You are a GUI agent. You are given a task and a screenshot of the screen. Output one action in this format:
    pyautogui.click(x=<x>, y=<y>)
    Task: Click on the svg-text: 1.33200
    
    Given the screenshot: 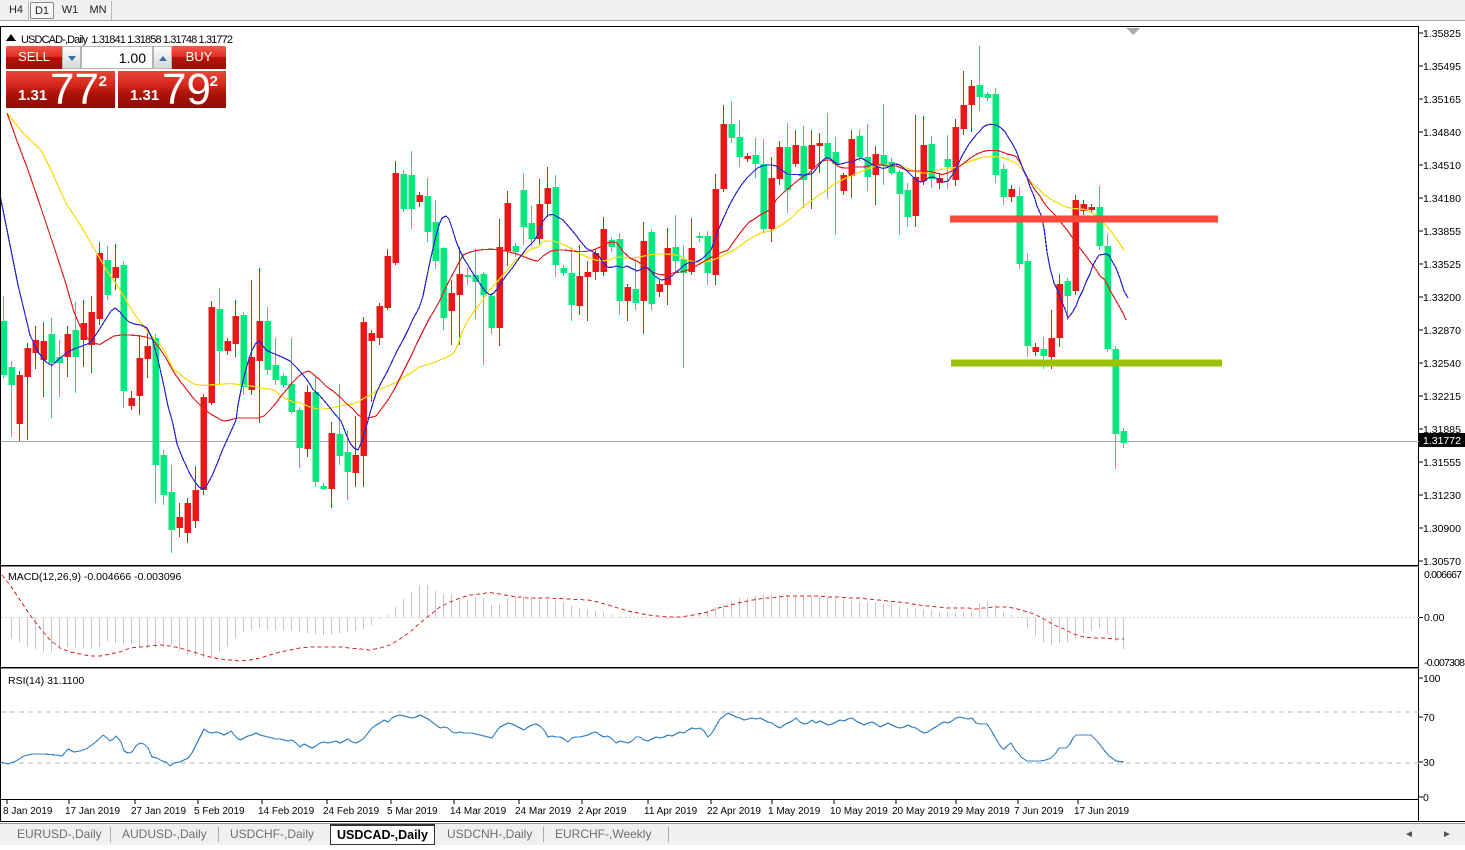 What is the action you would take?
    pyautogui.click(x=1442, y=298)
    